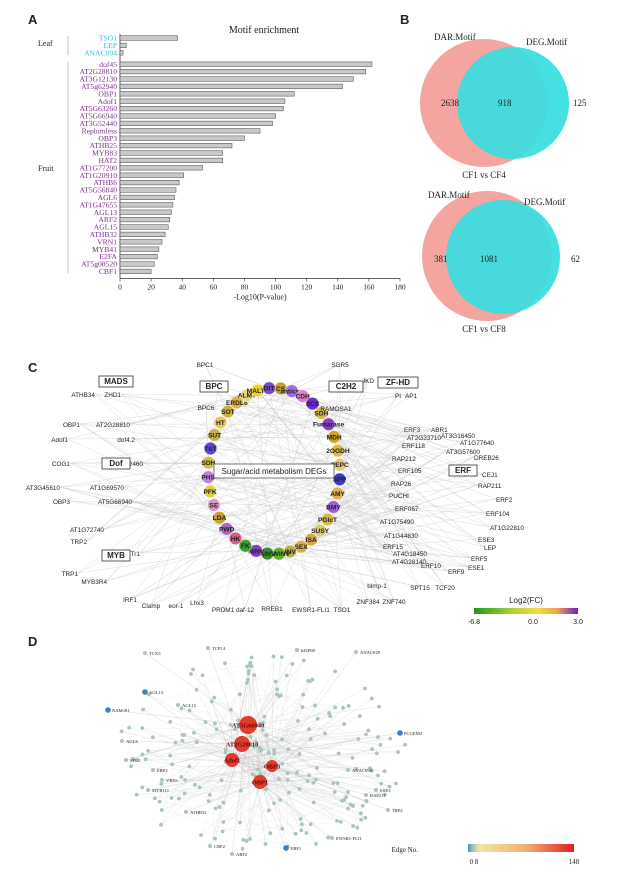 The height and width of the screenshot is (876, 634). Describe the element at coordinates (404, 459) in the screenshot. I see `tf-label: RAP212` at that location.